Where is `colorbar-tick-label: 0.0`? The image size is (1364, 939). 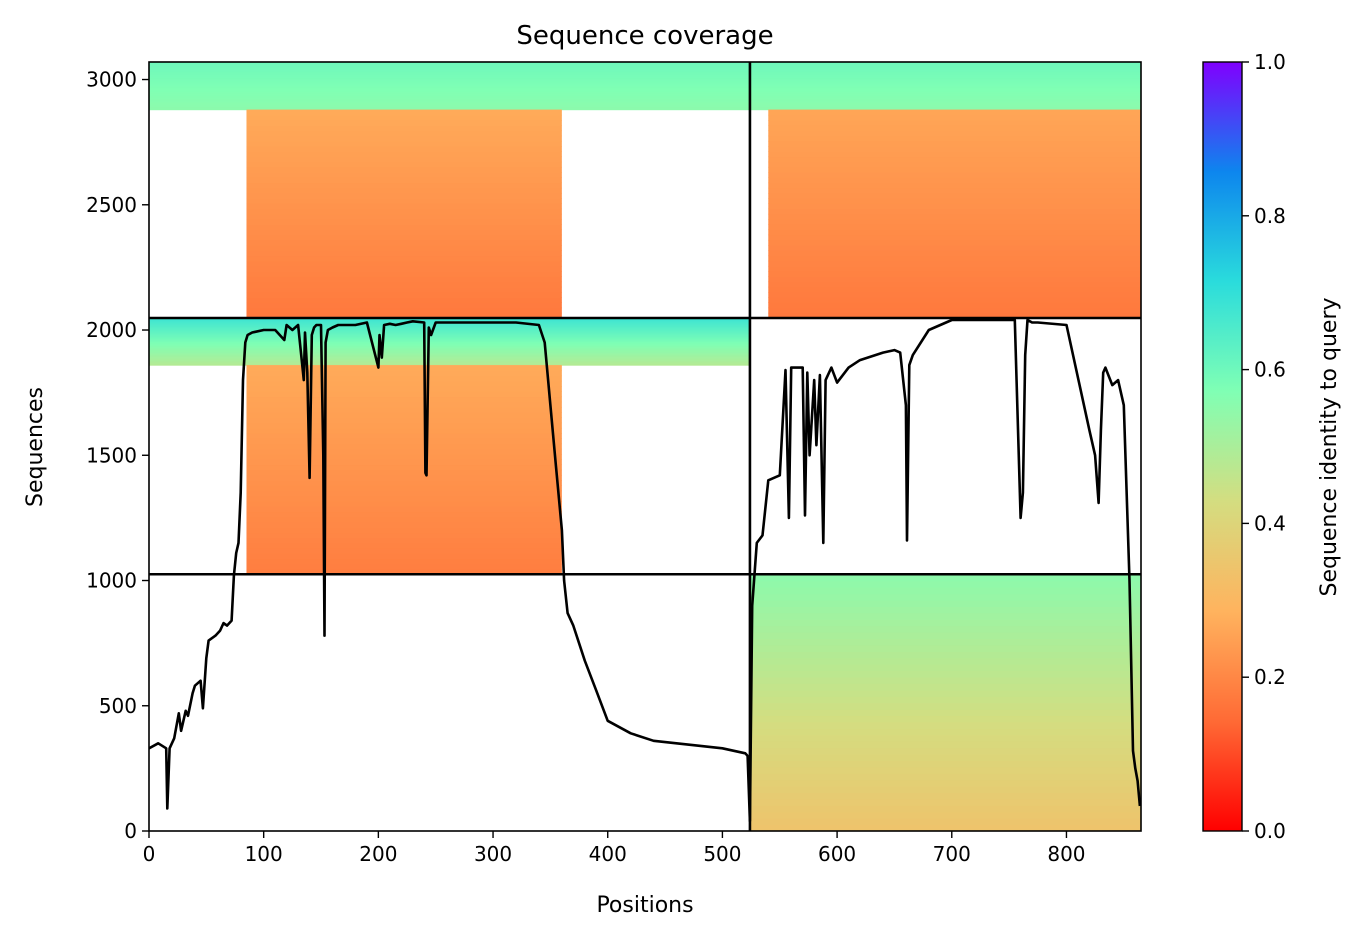
colorbar-tick-label: 0.0 is located at coordinates (1270, 831).